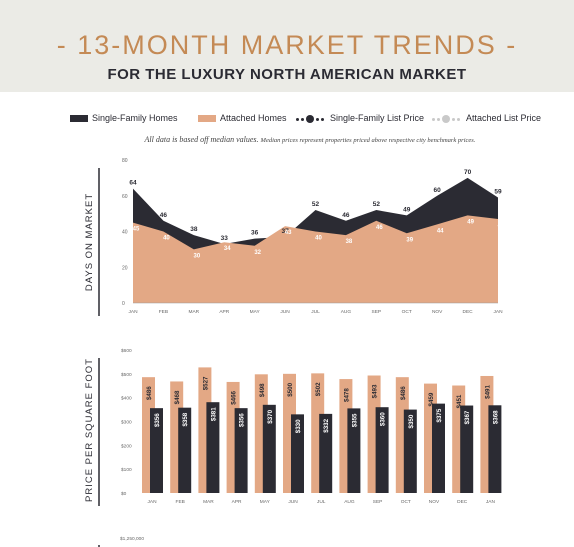 This screenshot has height=547, width=574. What do you see at coordinates (133, 183) in the screenshot?
I see `data-label-single-family: 64` at bounding box center [133, 183].